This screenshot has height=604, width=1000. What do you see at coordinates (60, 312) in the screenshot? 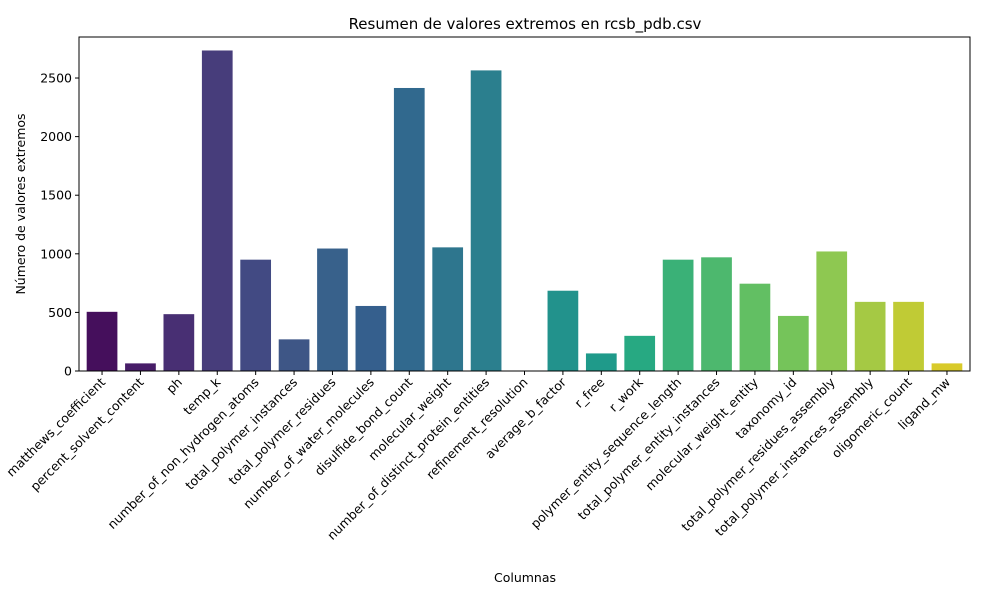
I see `y-tick-label: 500` at bounding box center [60, 312].